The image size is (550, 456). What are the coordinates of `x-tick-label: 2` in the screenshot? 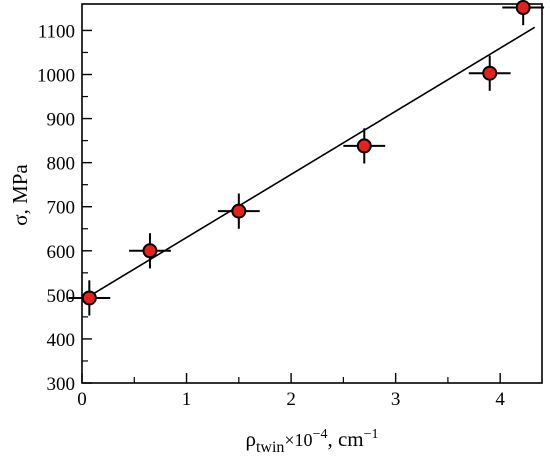 It's located at (291, 399).